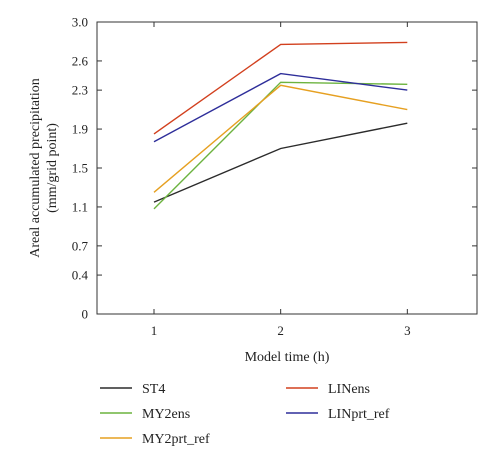 Image resolution: width=500 pixels, height=464 pixels. What do you see at coordinates (245, 414) in the screenshot?
I see `legend: ST4 LINens MY2ens LINprt_ref MY2prt_ref` at bounding box center [245, 414].